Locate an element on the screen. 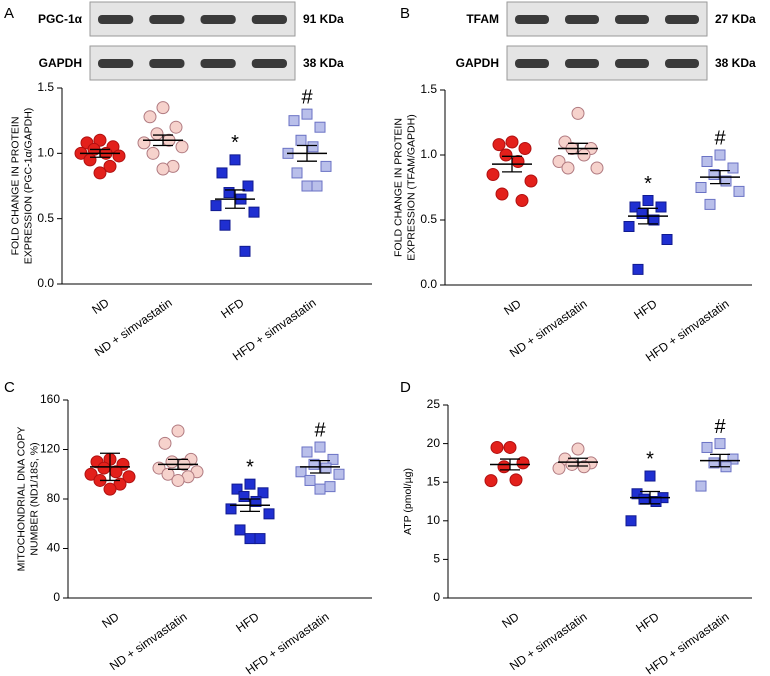 The image size is (770, 676). y-axis-label: EXPRESSION (PGC-1α/GAPDH) is located at coordinates (28, 186).